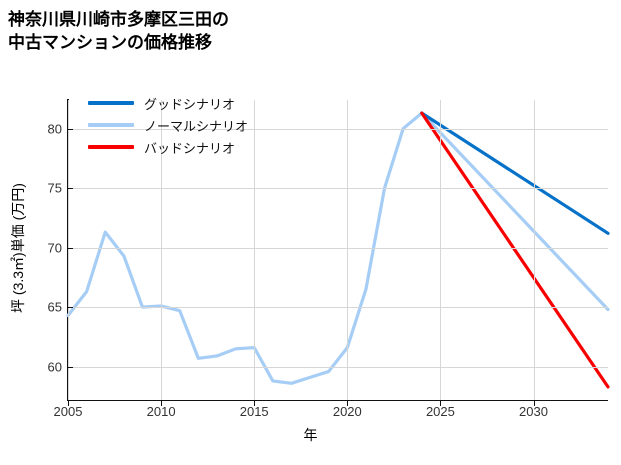  Describe the element at coordinates (196, 126) in the screenshot. I see `legend-label: ノーマルシナリオ` at that location.